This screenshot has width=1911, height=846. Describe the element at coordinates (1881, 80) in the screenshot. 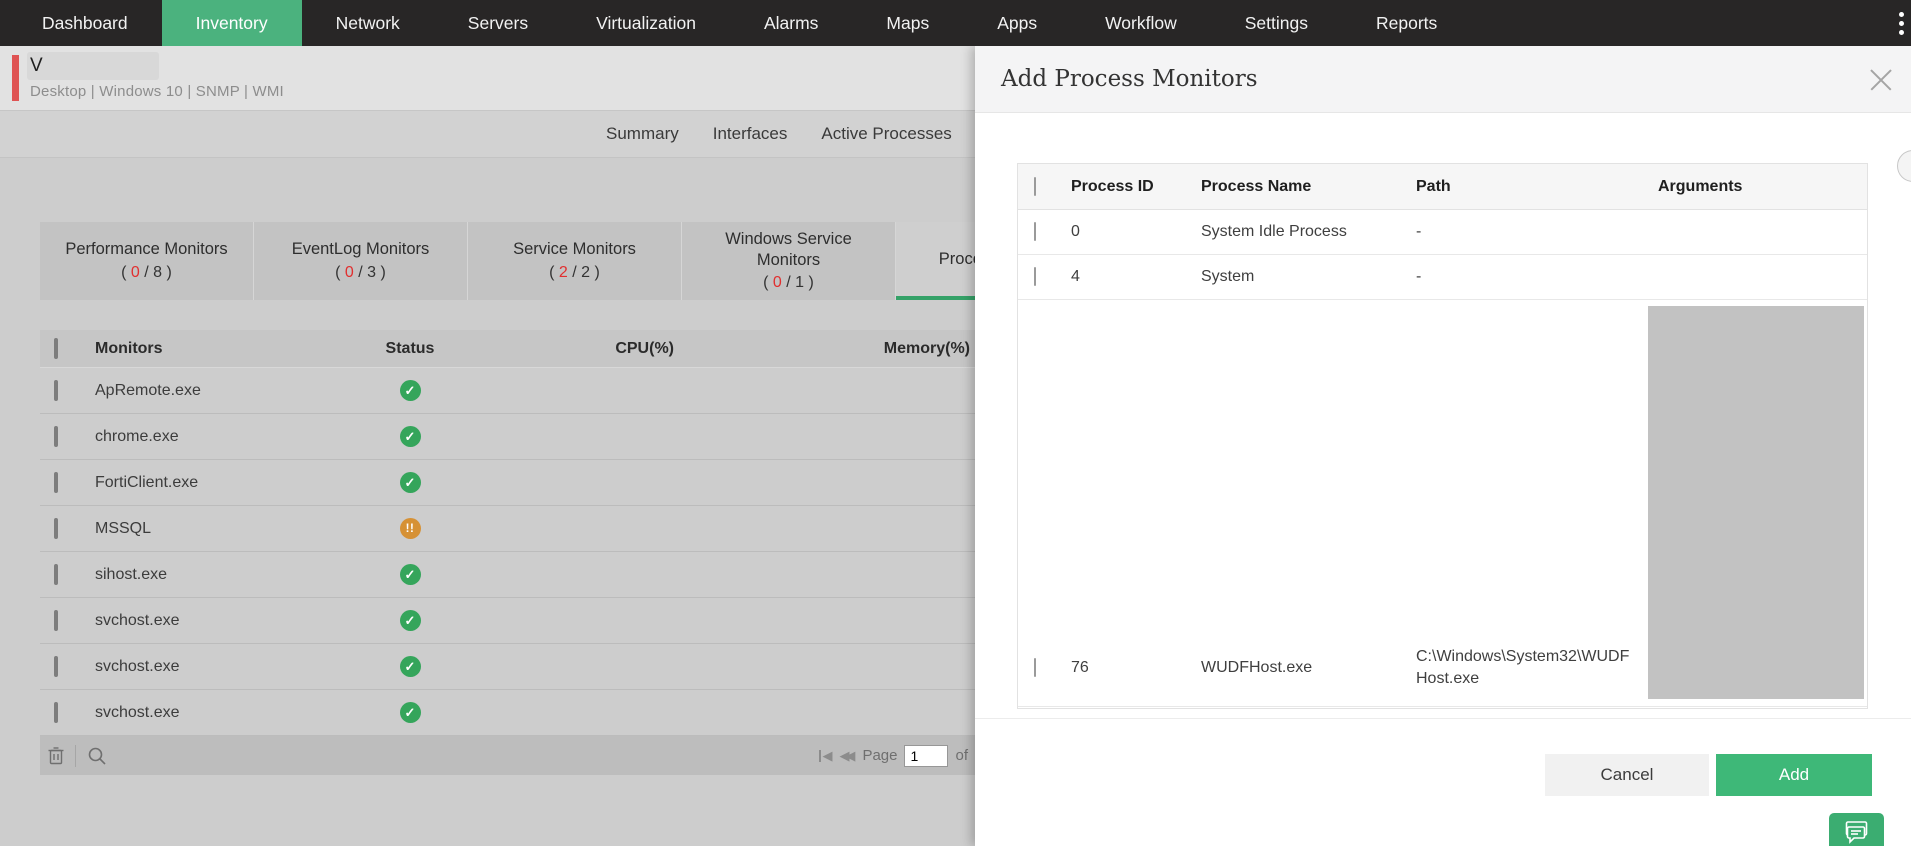

I see `close-icon` at that location.